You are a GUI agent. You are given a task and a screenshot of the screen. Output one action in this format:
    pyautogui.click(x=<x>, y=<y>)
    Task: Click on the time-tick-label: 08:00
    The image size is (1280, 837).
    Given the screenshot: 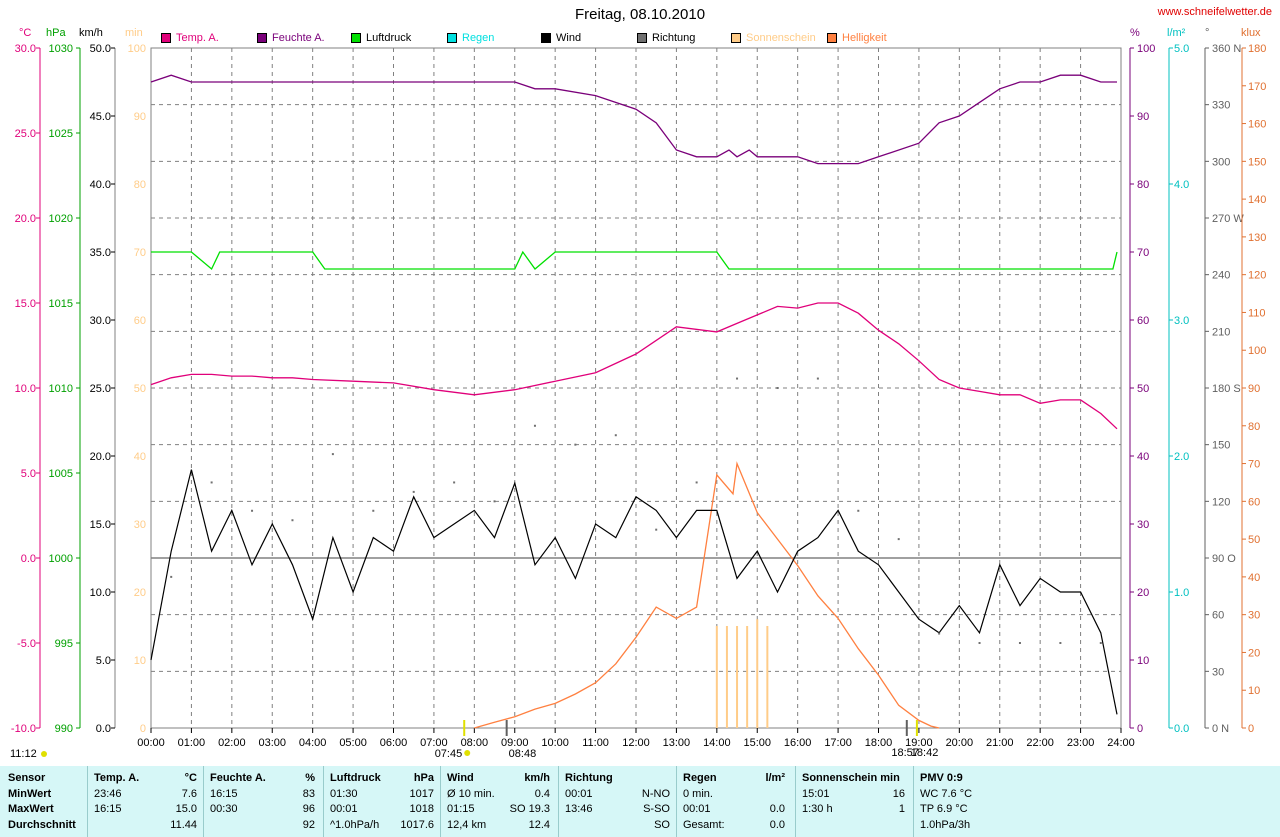 What is the action you would take?
    pyautogui.click(x=475, y=743)
    